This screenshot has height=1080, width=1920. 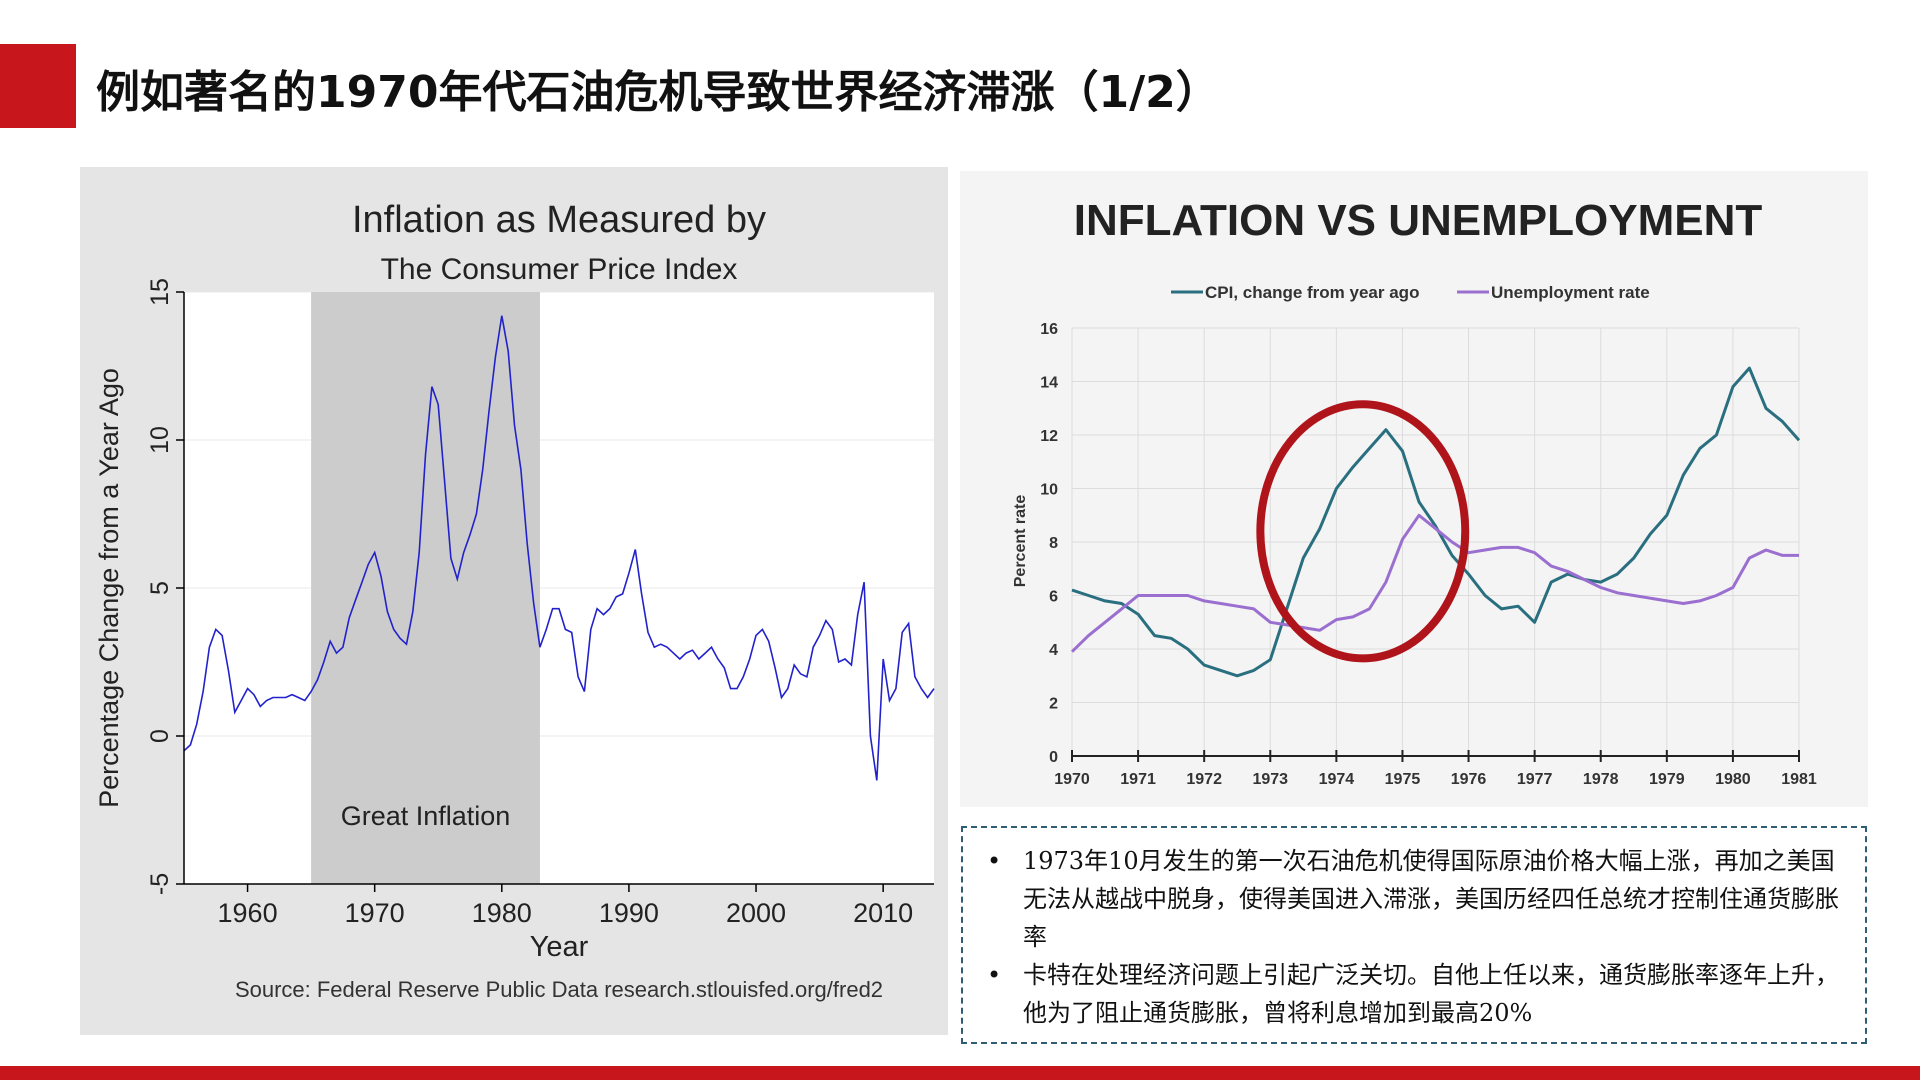 I want to click on right-x-tick-label: 1975, so click(x=1403, y=779).